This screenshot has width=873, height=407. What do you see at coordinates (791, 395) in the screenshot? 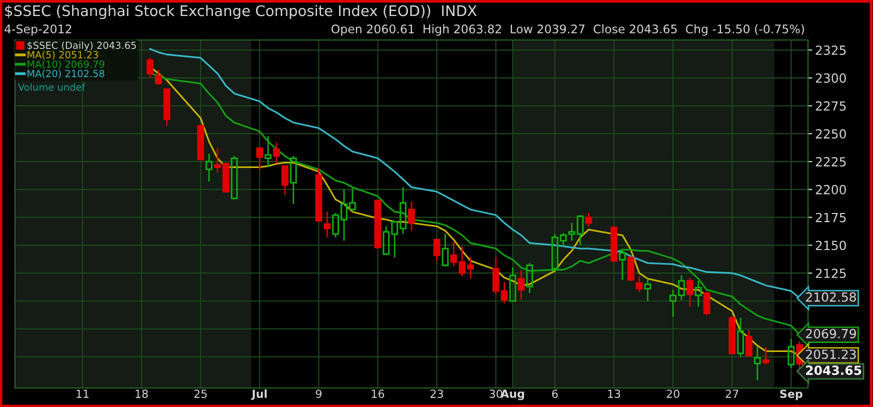
I see `x-tick-label: Sep` at bounding box center [791, 395].